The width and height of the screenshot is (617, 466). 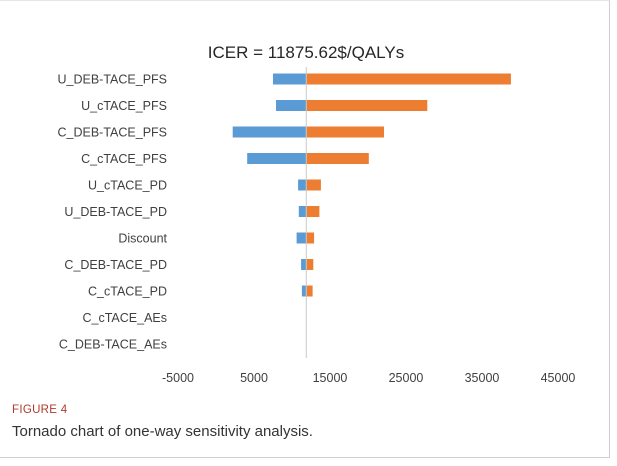 I want to click on bar-low-u-deb-tace-pd, so click(x=302, y=211).